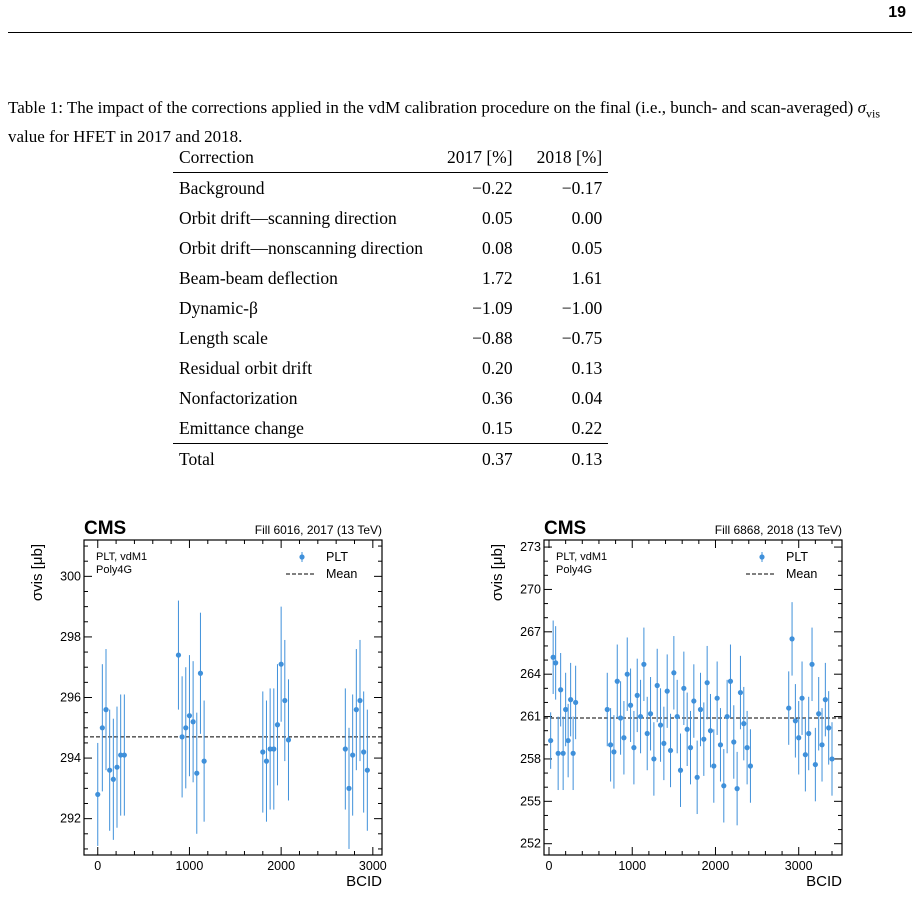  I want to click on table-row: Dynamic-β −1.09 −1.00, so click(390, 308).